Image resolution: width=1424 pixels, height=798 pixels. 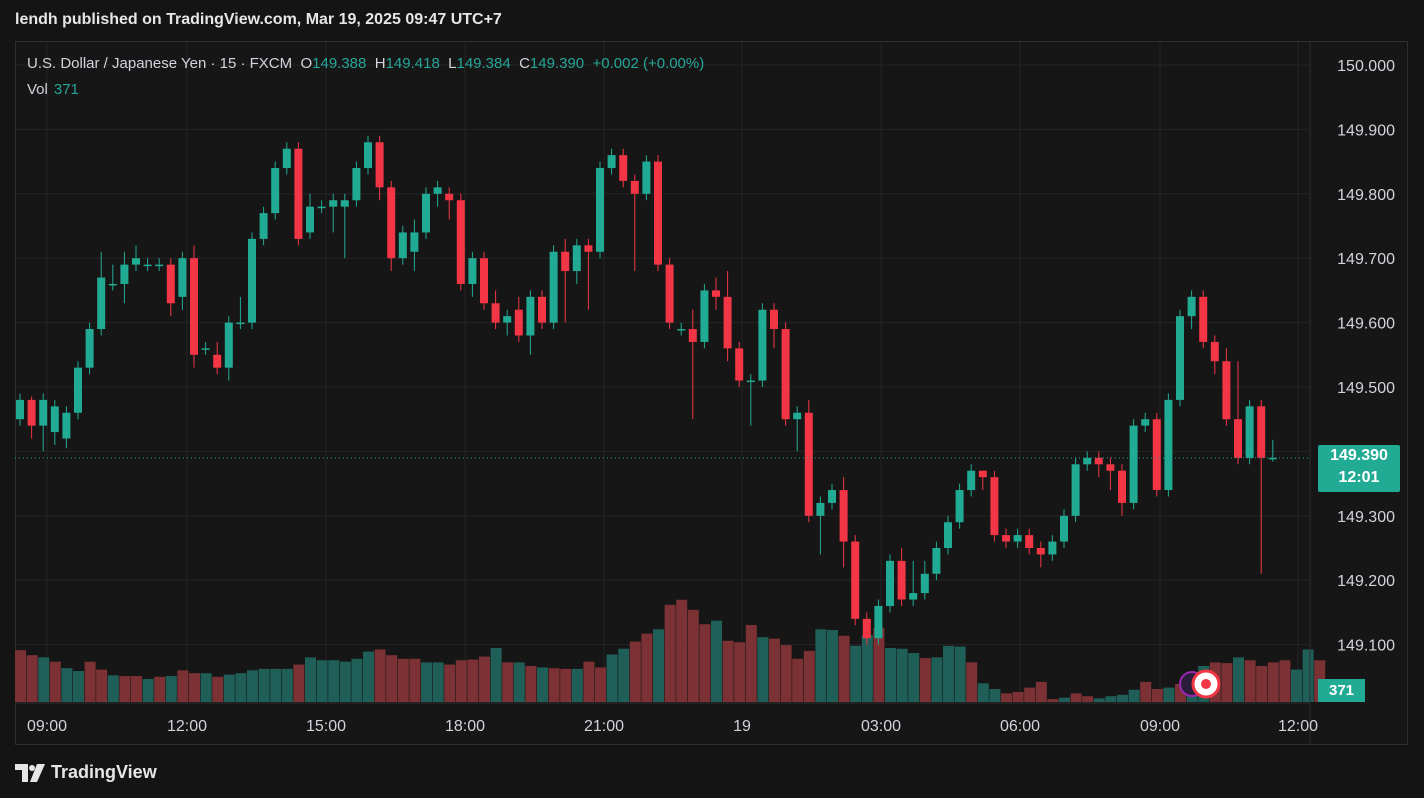 I want to click on tradingview-brand: TradingView, so click(x=86, y=772).